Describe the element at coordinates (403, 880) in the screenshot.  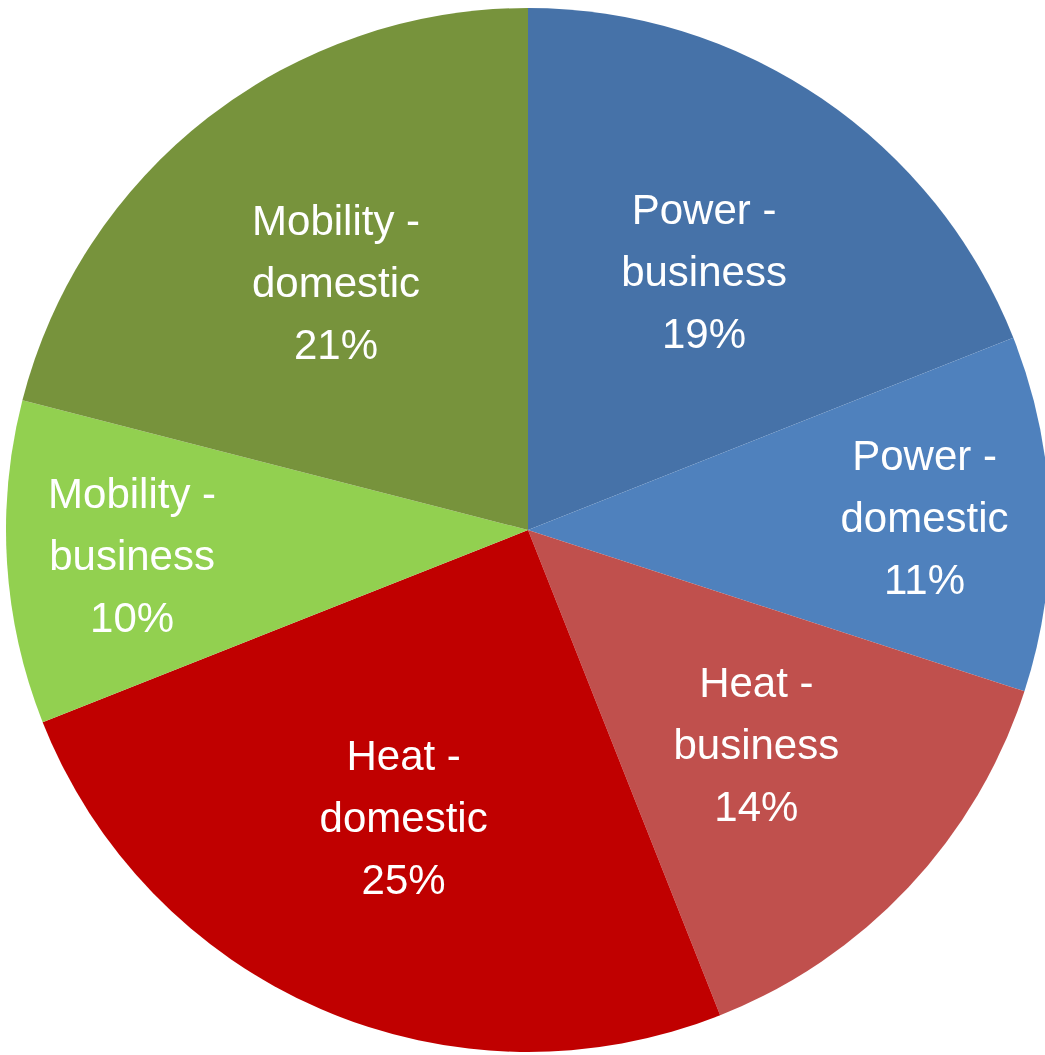
I see `data-label: 25%` at that location.